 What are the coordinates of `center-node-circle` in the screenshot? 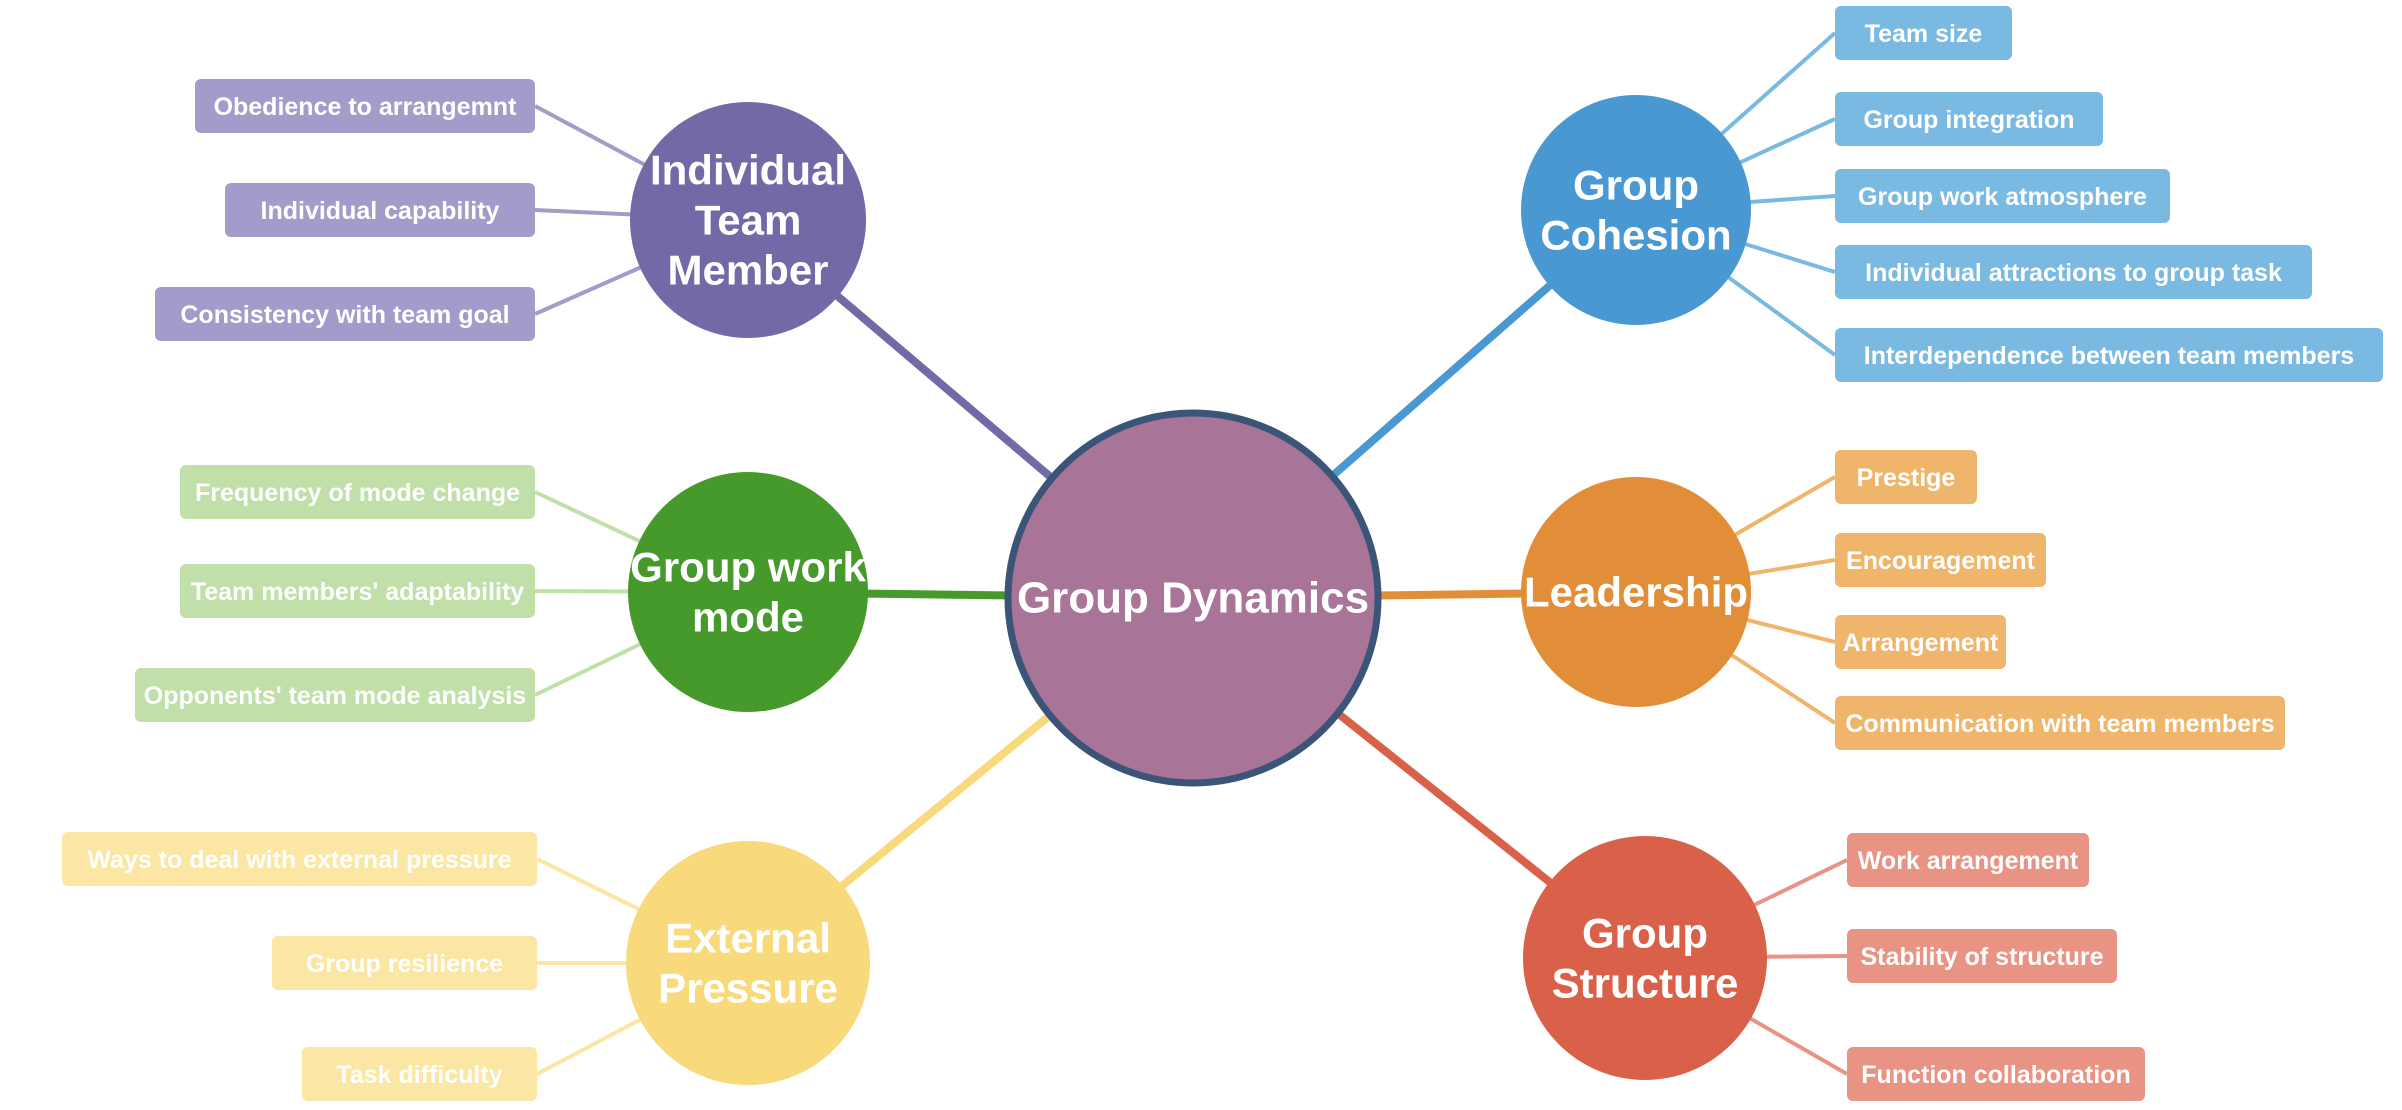 It's located at (1193, 598).